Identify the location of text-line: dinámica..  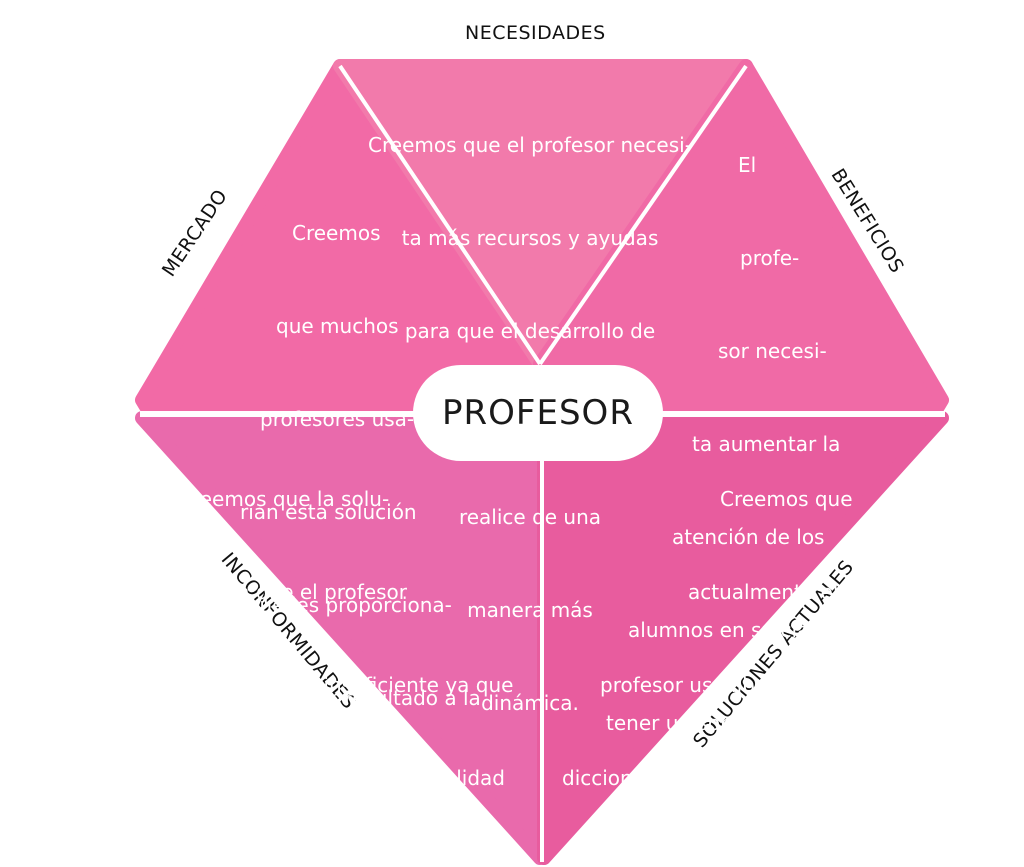
(530, 703).